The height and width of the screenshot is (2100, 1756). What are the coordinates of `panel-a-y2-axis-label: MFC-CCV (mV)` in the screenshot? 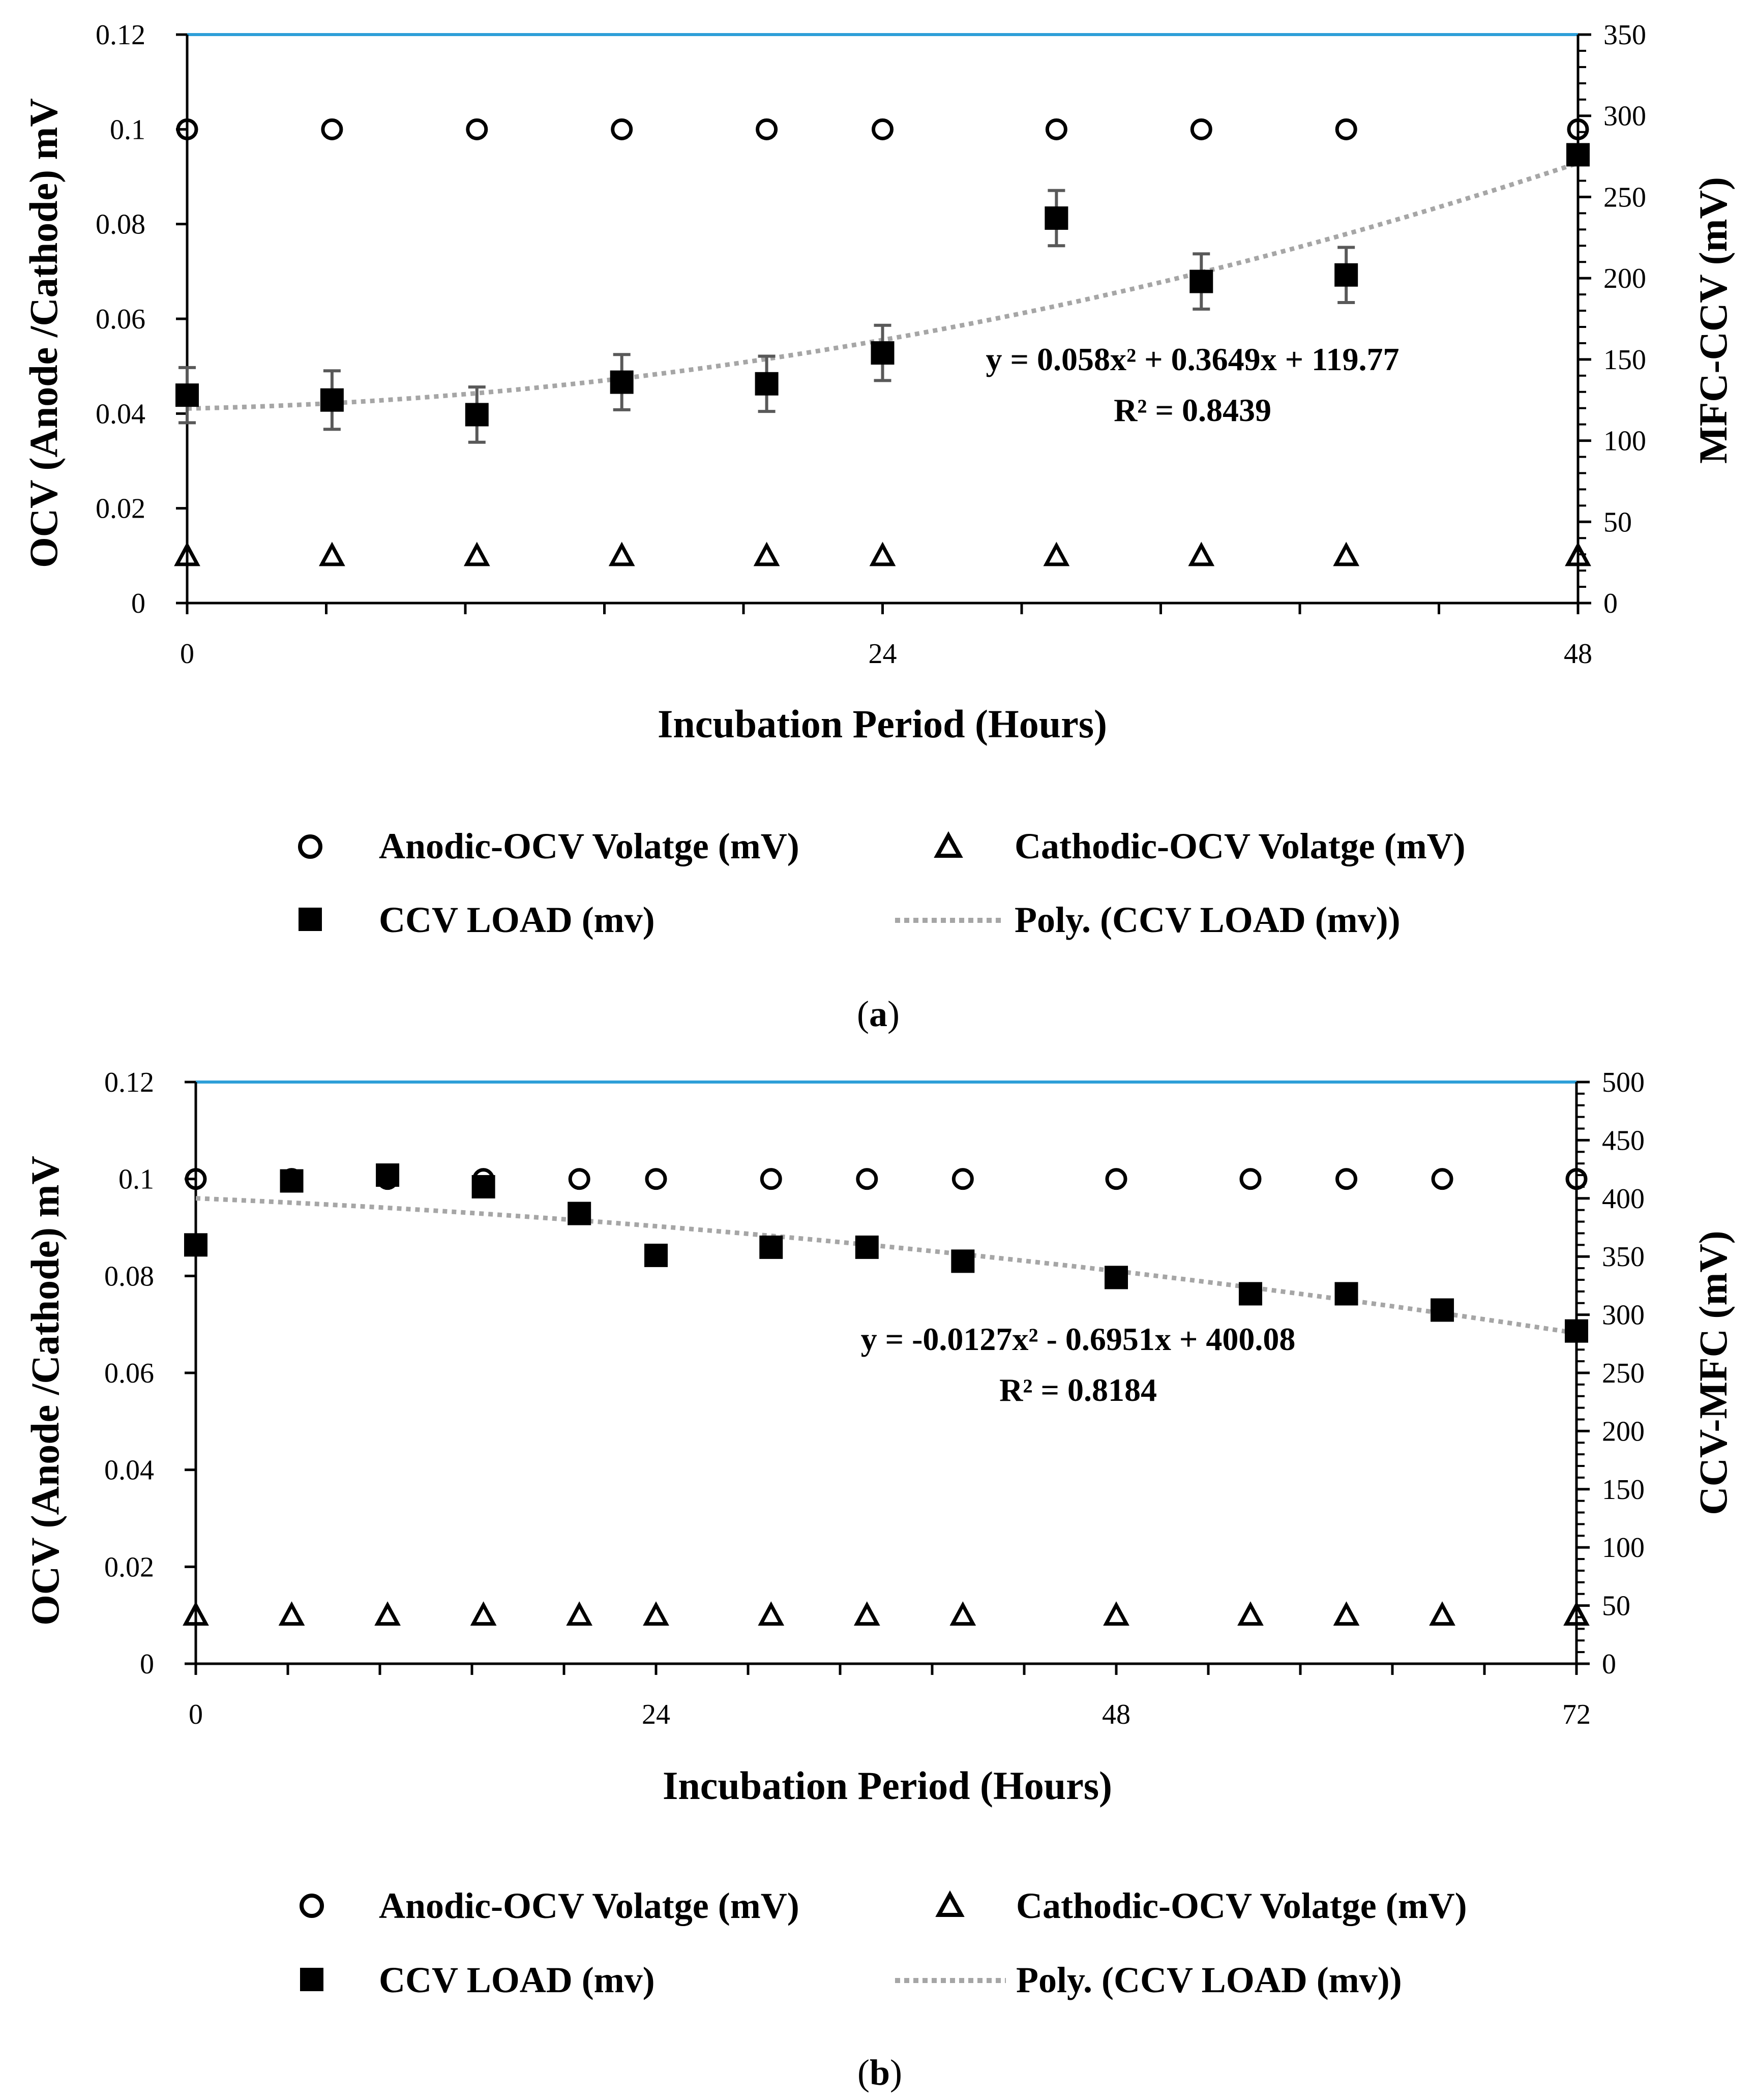 It's located at (1713, 320).